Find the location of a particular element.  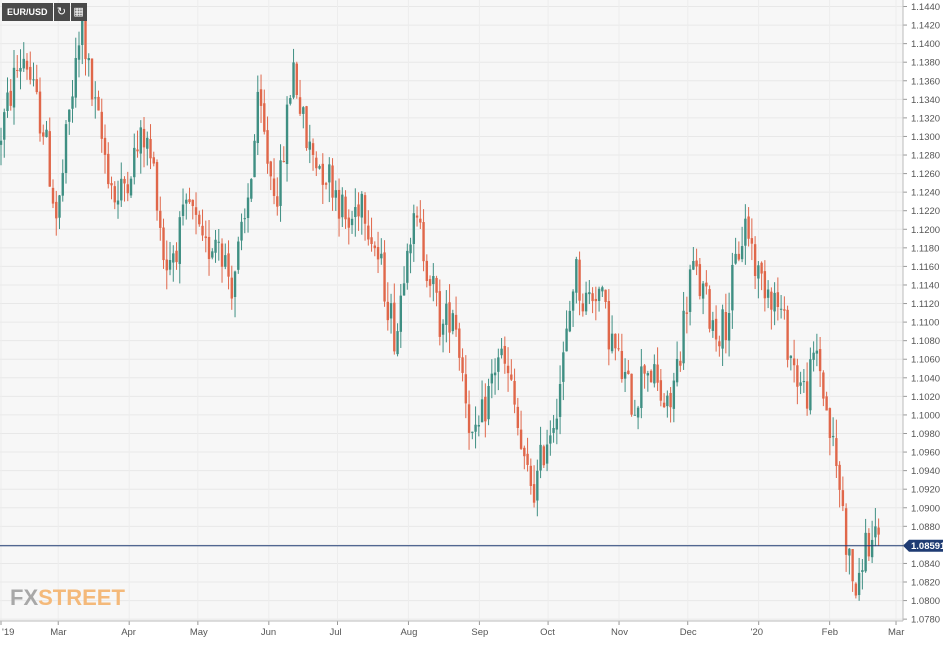

y-tick-label: 1.0940 is located at coordinates (925, 471).